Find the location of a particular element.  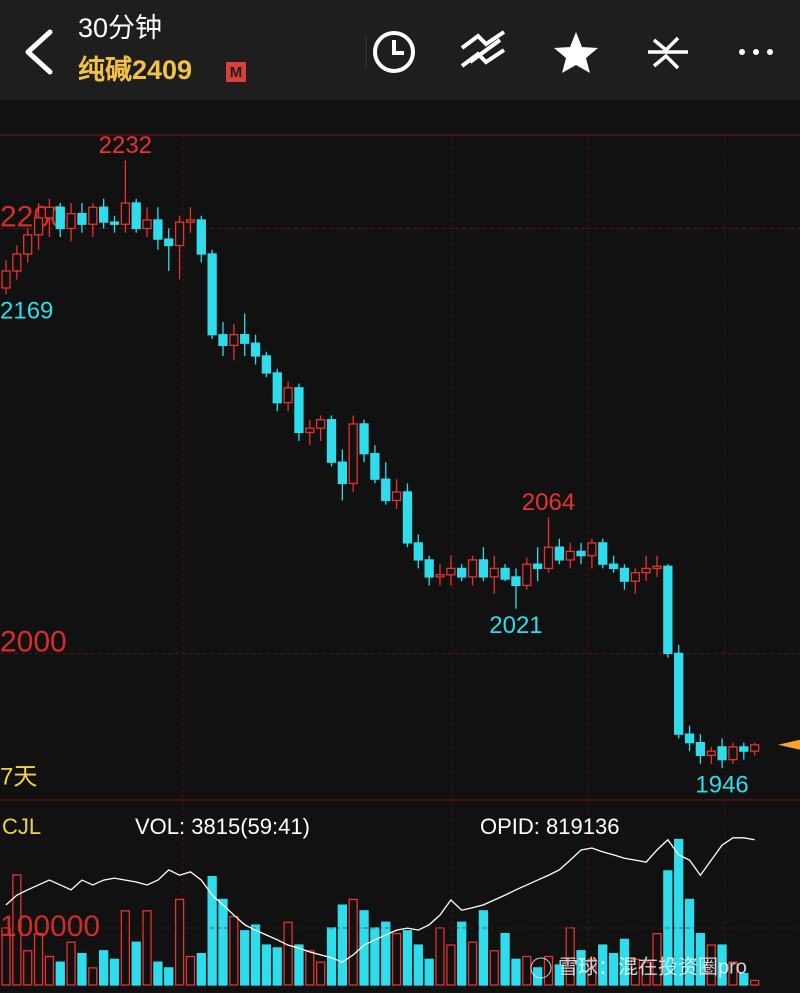

indicator-text: OPID: 819136 is located at coordinates (549, 826).